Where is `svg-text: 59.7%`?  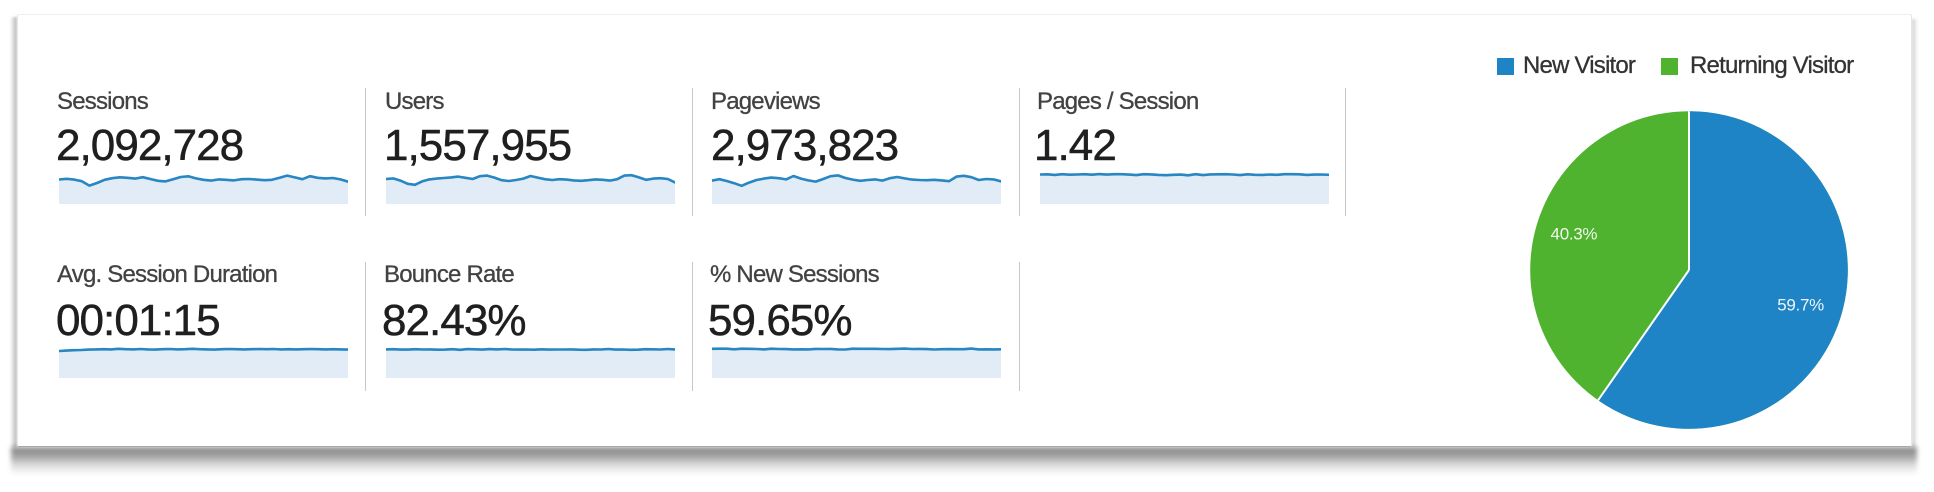 svg-text: 59.7% is located at coordinates (1800, 305).